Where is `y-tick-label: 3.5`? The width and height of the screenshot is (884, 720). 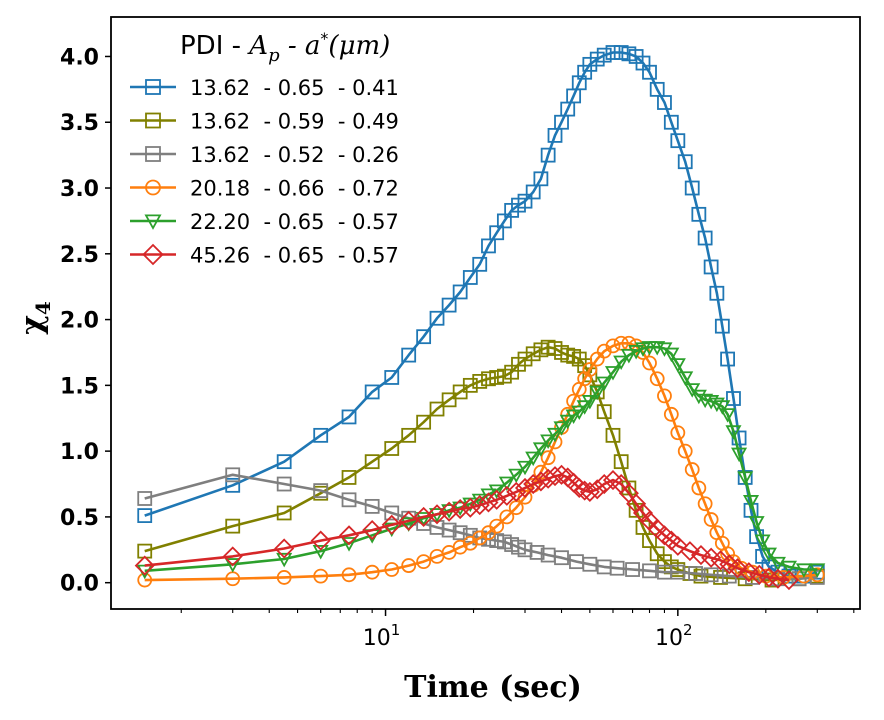 y-tick-label: 3.5 is located at coordinates (79, 123).